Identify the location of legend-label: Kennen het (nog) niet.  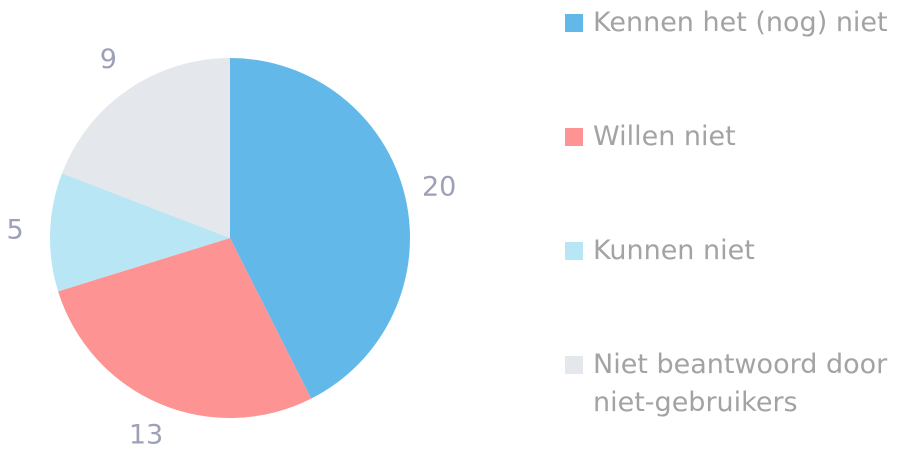
(740, 22).